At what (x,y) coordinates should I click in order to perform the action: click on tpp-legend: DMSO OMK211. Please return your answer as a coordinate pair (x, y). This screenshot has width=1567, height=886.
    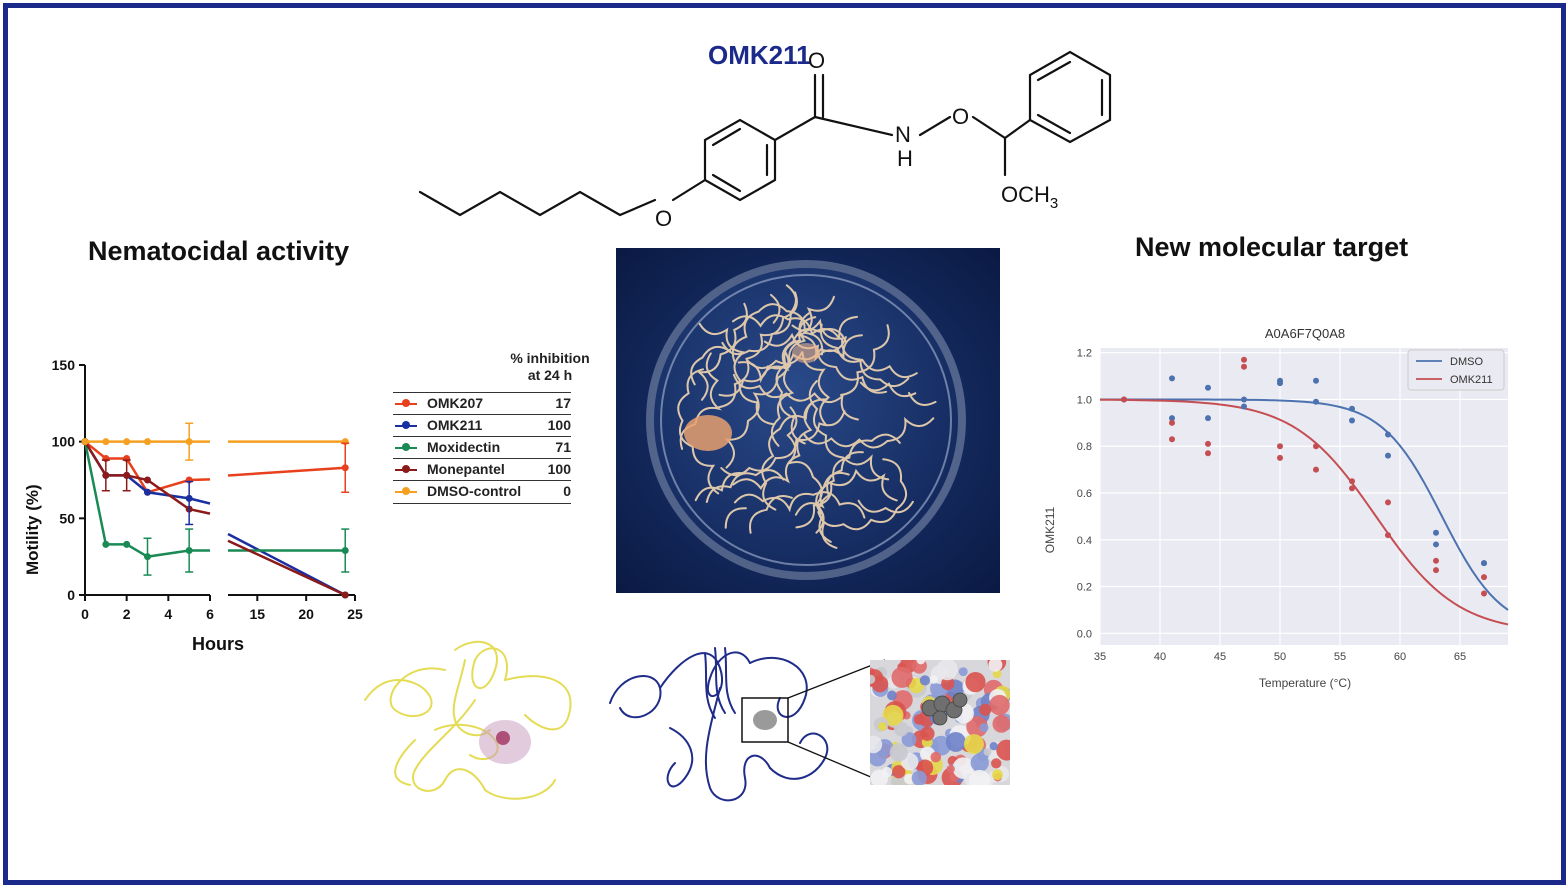
    Looking at the image, I should click on (1456, 370).